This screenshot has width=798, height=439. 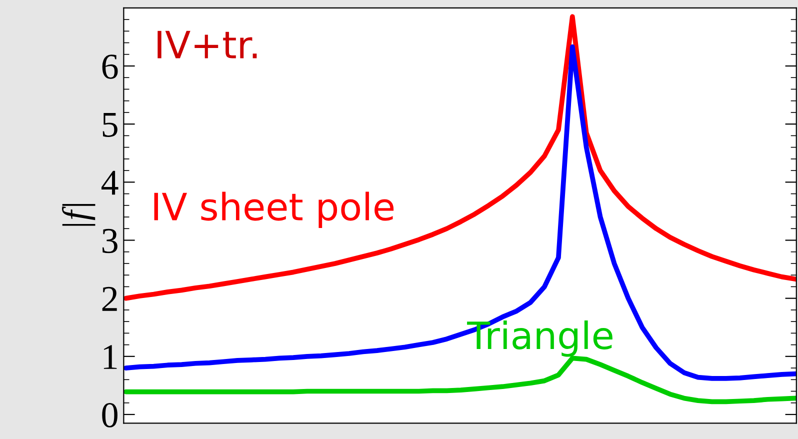 What do you see at coordinates (207, 44) in the screenshot?
I see `annotation: IV+tr.` at bounding box center [207, 44].